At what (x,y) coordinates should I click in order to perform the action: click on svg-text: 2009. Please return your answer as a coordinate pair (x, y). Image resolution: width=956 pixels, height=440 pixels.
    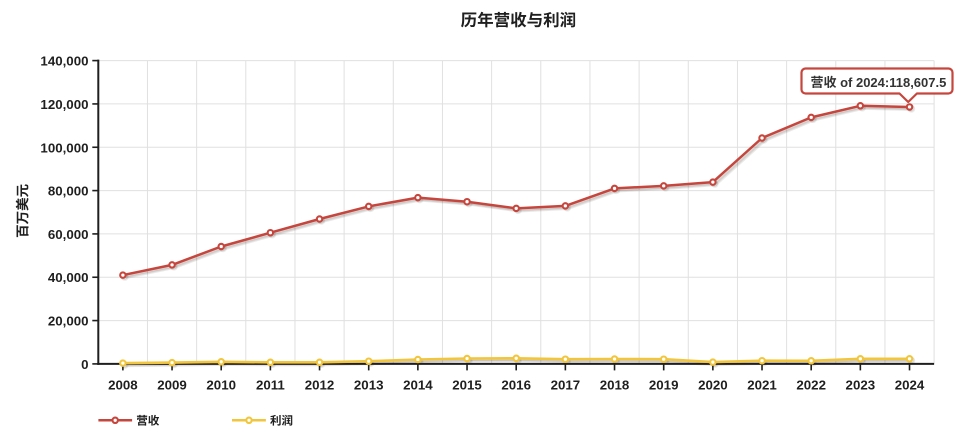
    Looking at the image, I should click on (172, 385).